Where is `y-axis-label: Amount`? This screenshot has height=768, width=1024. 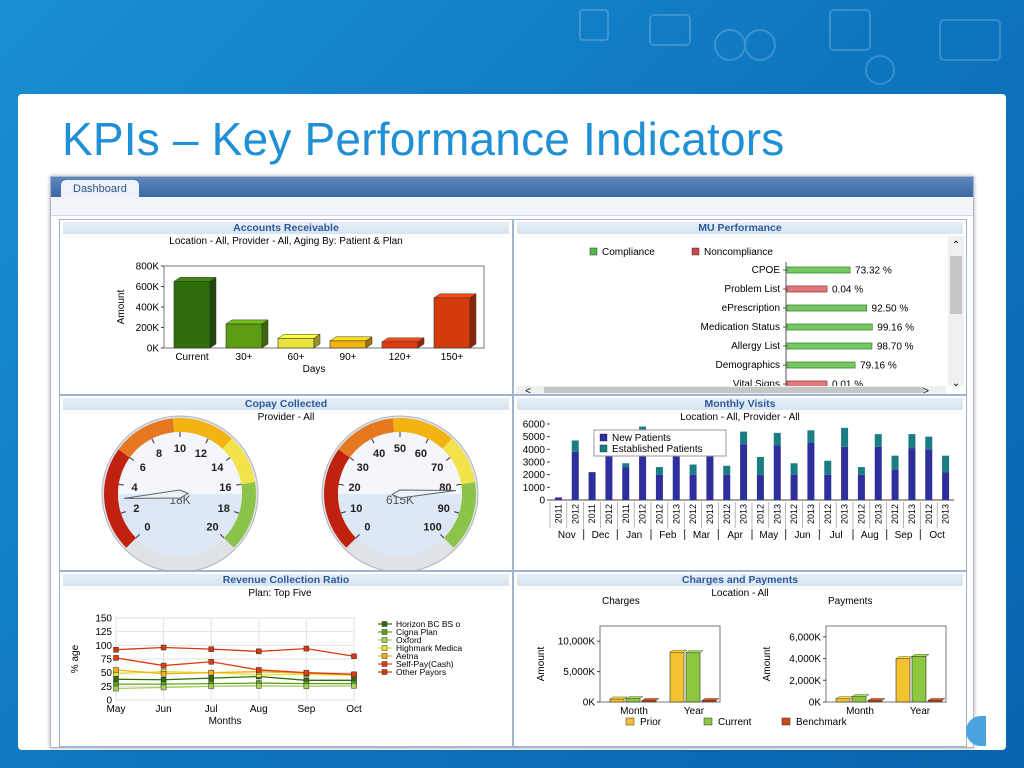
y-axis-label: Amount is located at coordinates (121, 307).